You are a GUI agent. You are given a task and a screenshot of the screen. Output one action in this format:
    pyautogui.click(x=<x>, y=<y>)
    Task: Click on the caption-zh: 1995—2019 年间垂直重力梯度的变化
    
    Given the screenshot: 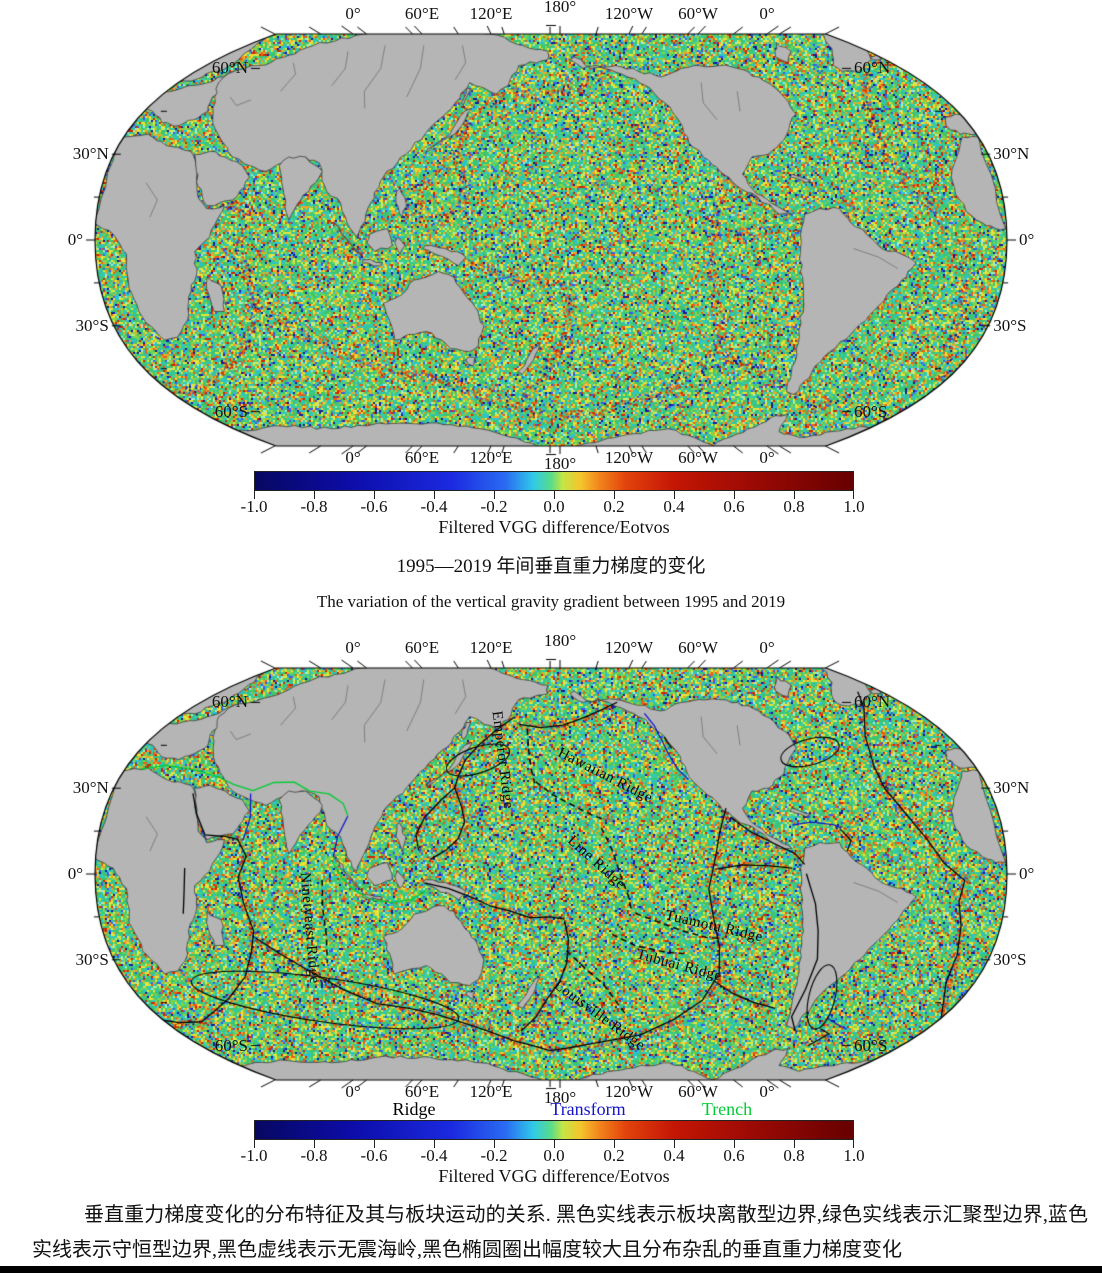 What is the action you would take?
    pyautogui.click(x=551, y=566)
    